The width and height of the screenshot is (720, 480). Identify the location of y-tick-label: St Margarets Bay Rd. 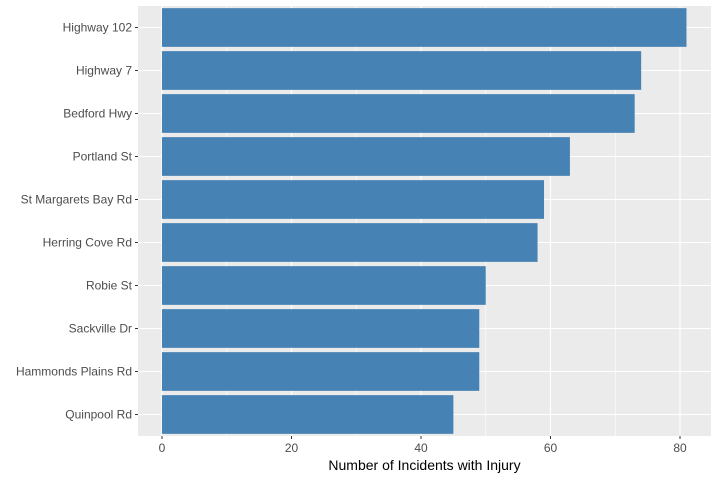
(76, 200).